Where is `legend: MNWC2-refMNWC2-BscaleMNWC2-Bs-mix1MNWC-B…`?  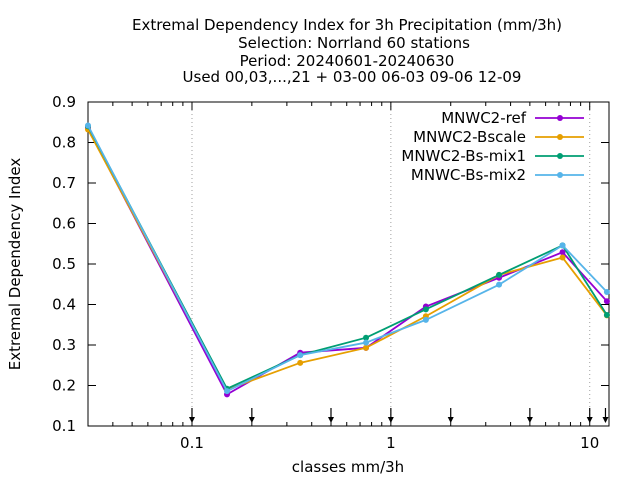 legend: MNWC2-refMNWC2-BscaleMNWC2-Bs-mix1MNWC-B… is located at coordinates (492, 146).